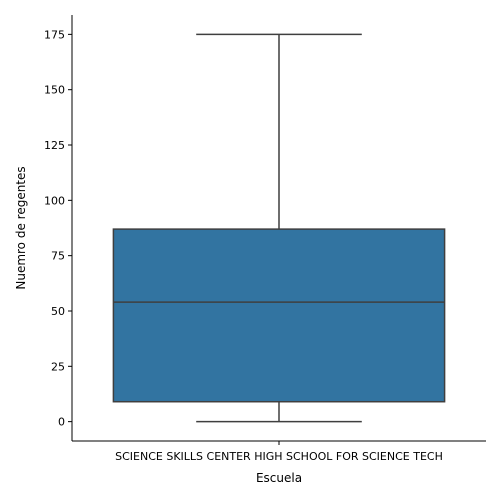 Image resolution: width=500 pixels, height=500 pixels. Describe the element at coordinates (54, 34) in the screenshot. I see `y-tick-label: 175` at that location.